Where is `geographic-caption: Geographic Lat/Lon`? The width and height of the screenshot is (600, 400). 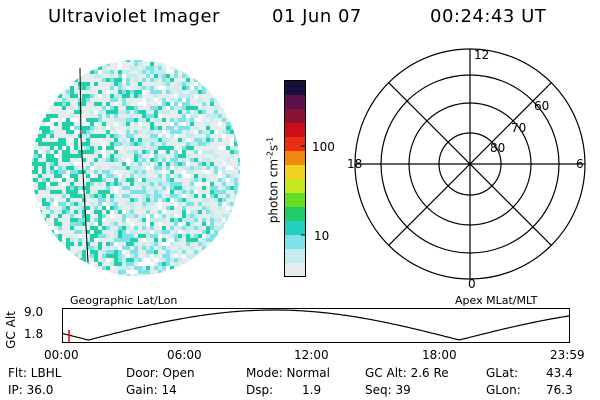
geographic-caption: Geographic Lat/Lon is located at coordinates (124, 300).